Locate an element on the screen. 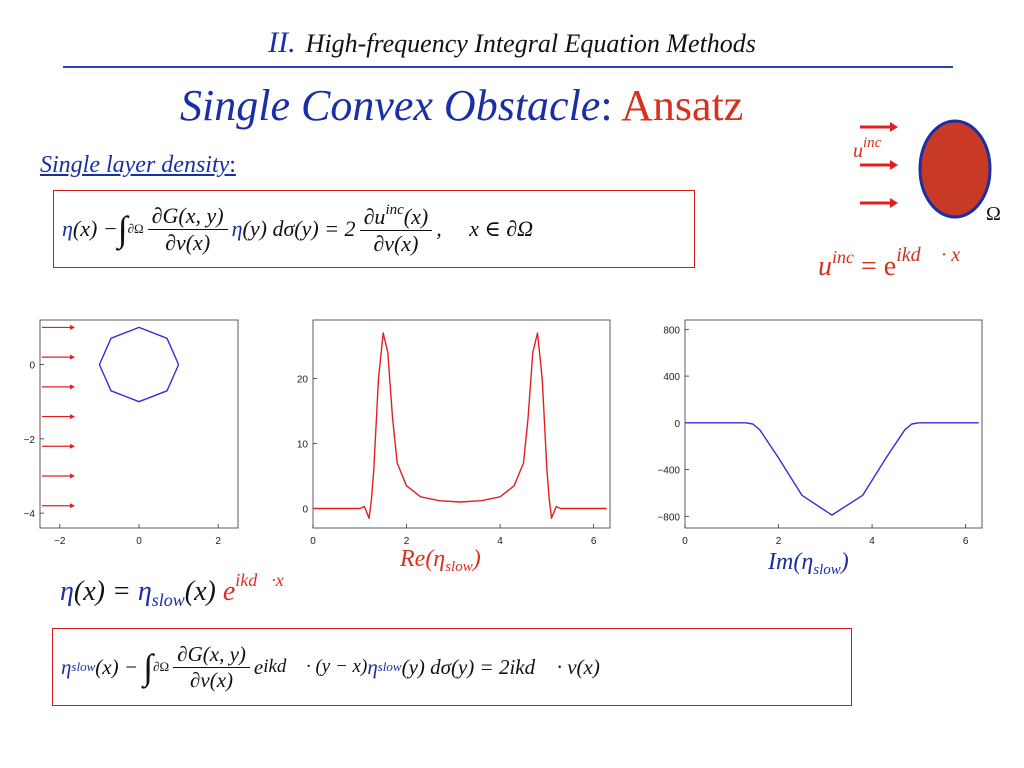  eq3-lhs-arg: (x) − is located at coordinates (119, 666).